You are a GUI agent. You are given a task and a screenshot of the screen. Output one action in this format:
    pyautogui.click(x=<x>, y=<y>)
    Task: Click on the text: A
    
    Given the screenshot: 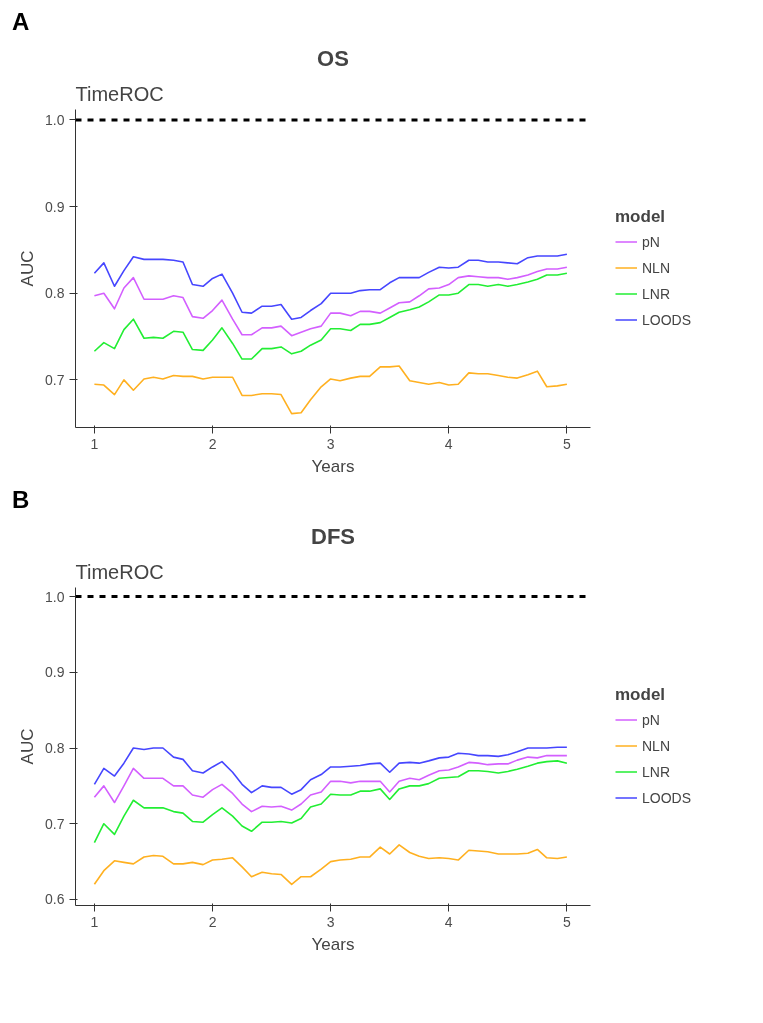 What is the action you would take?
    pyautogui.click(x=21, y=22)
    